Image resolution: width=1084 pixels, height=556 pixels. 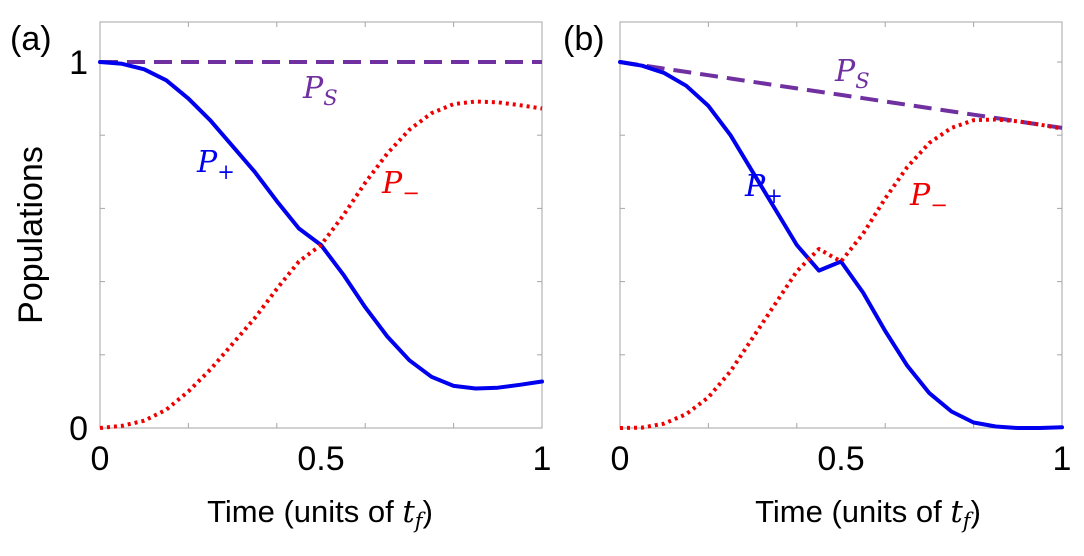 I want to click on x-axis-label-a: Time (units of tf), so click(x=320, y=513).